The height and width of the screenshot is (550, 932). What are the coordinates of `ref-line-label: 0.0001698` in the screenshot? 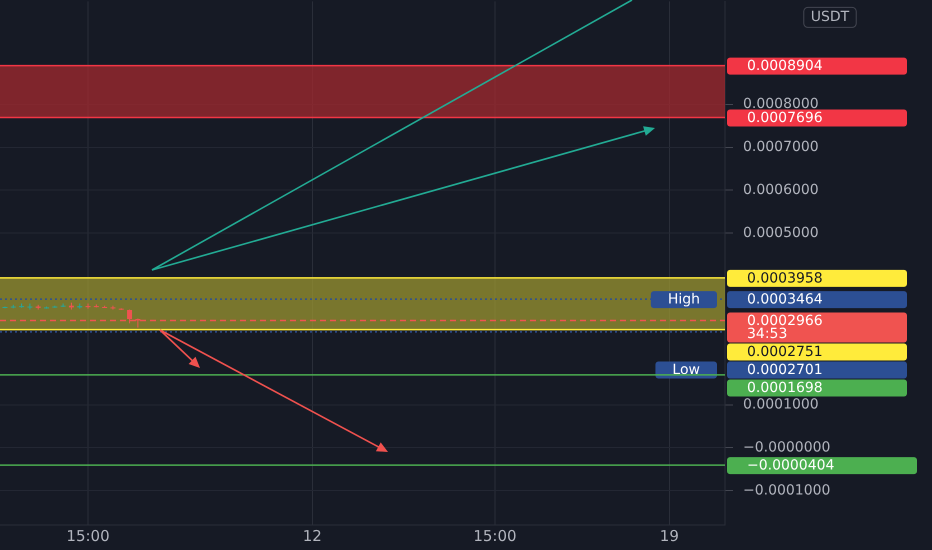 It's located at (785, 388).